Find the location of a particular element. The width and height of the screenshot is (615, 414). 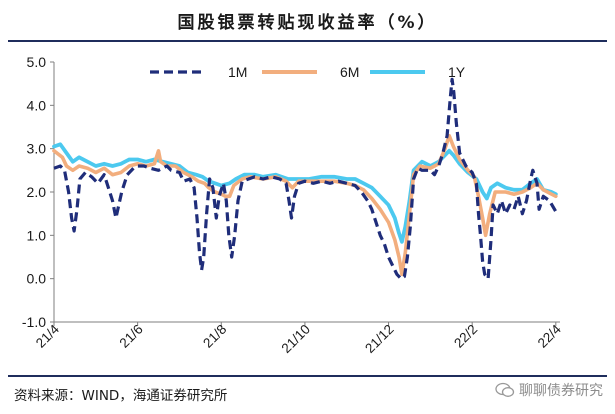

x-tick-label: 21/12 is located at coordinates (379, 339).